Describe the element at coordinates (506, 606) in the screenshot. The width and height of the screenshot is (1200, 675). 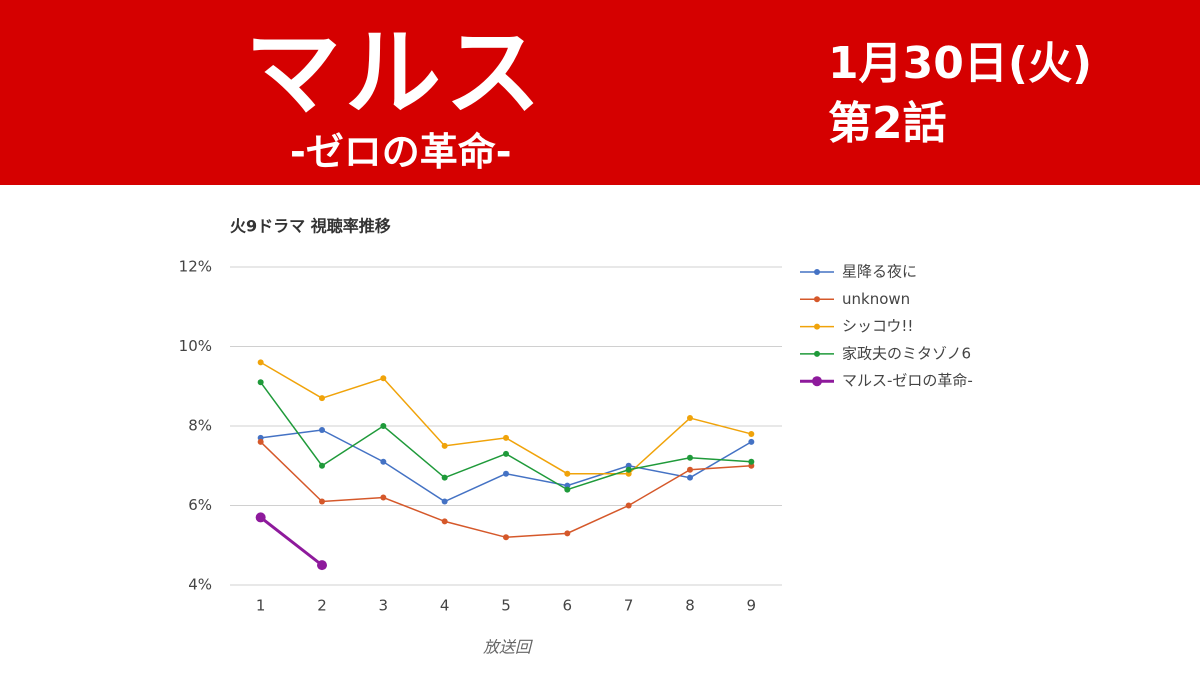
I see `x-tick-label: 5` at that location.